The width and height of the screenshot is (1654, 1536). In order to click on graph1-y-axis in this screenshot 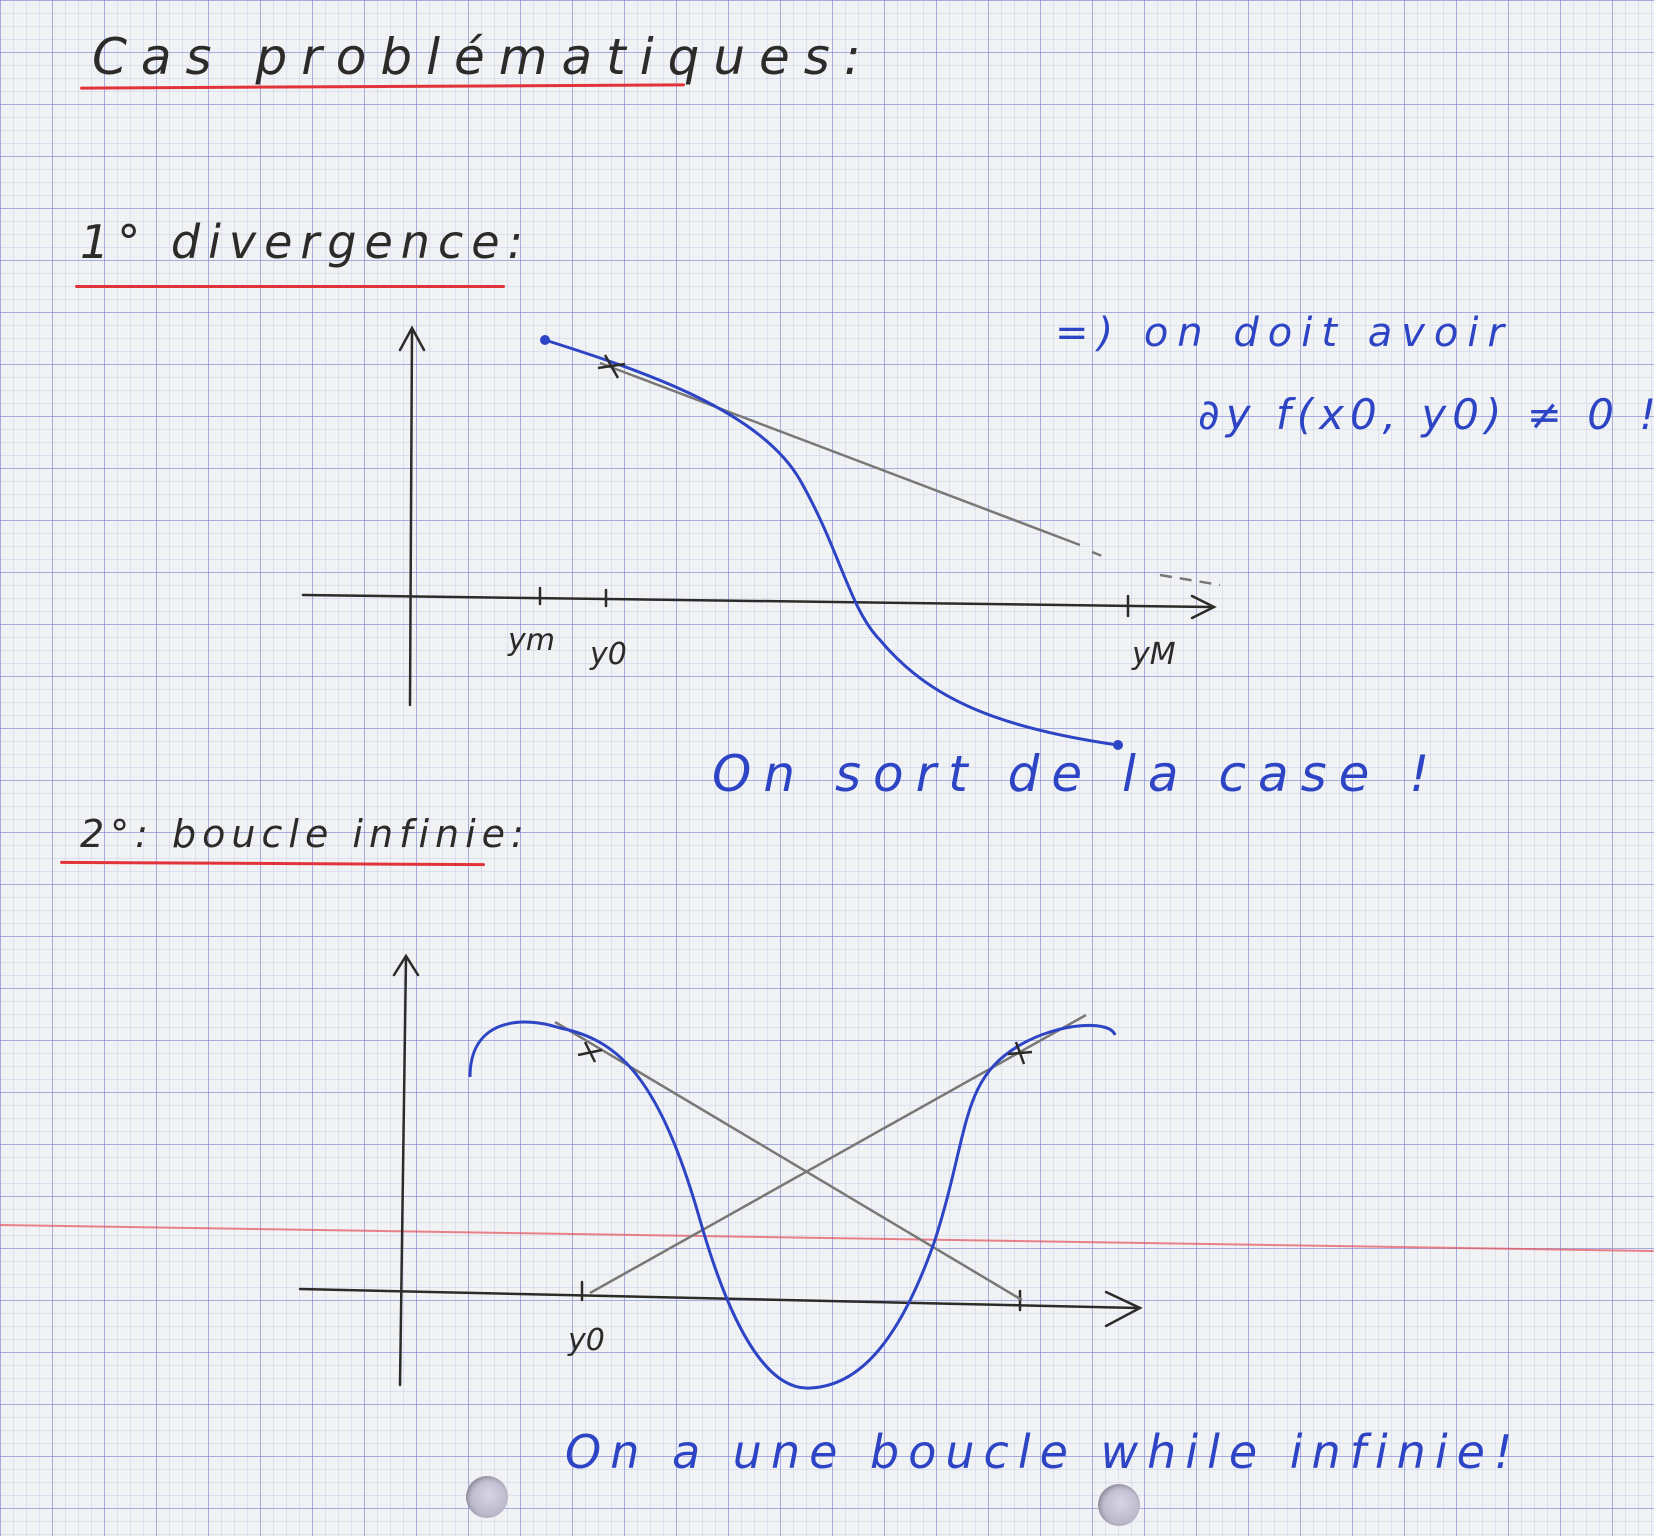, I will do `click(411, 517)`.